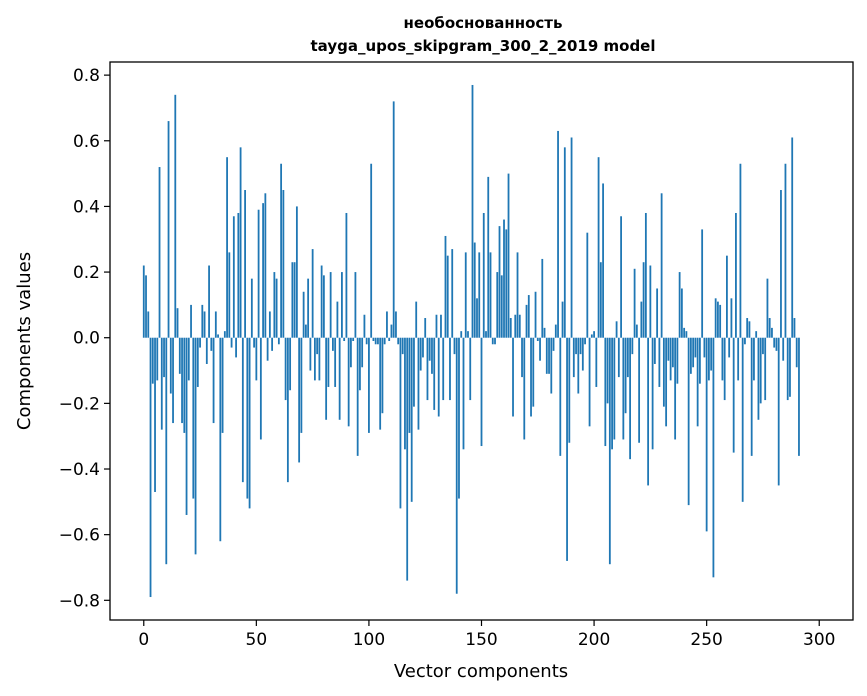 The height and width of the screenshot is (696, 867). Describe the element at coordinates (369, 640) in the screenshot. I see `x-tick-label: 100` at that location.